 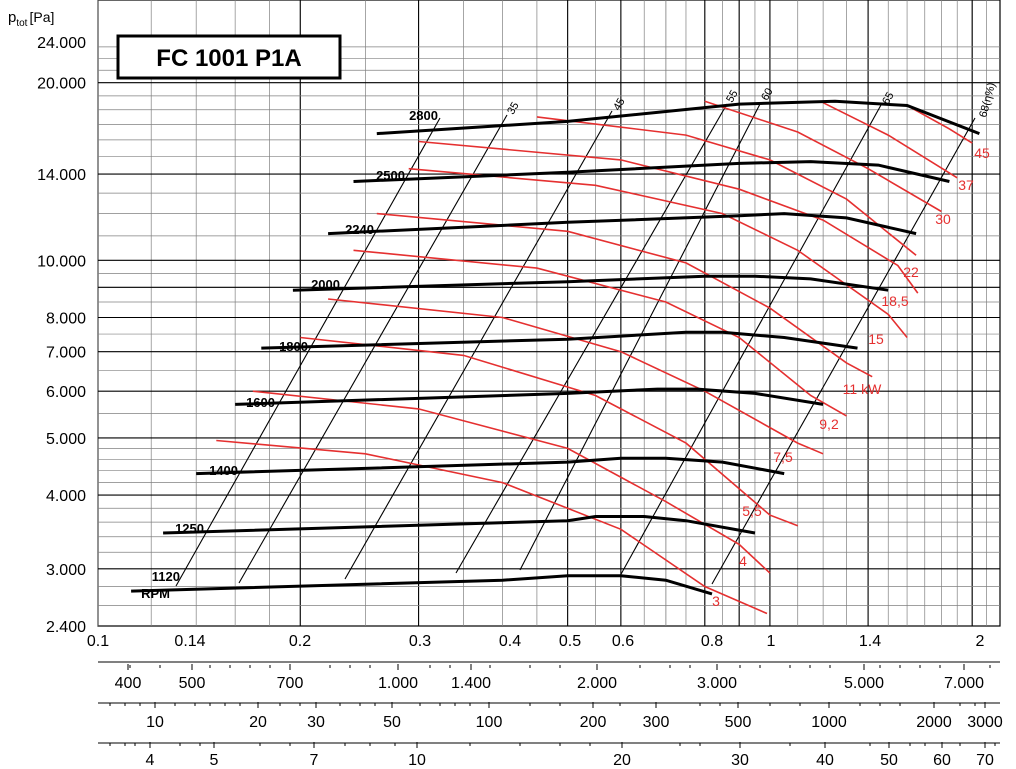 What do you see at coordinates (192, 683) in the screenshot?
I see `x-axis-2-tick-label: 500` at bounding box center [192, 683].